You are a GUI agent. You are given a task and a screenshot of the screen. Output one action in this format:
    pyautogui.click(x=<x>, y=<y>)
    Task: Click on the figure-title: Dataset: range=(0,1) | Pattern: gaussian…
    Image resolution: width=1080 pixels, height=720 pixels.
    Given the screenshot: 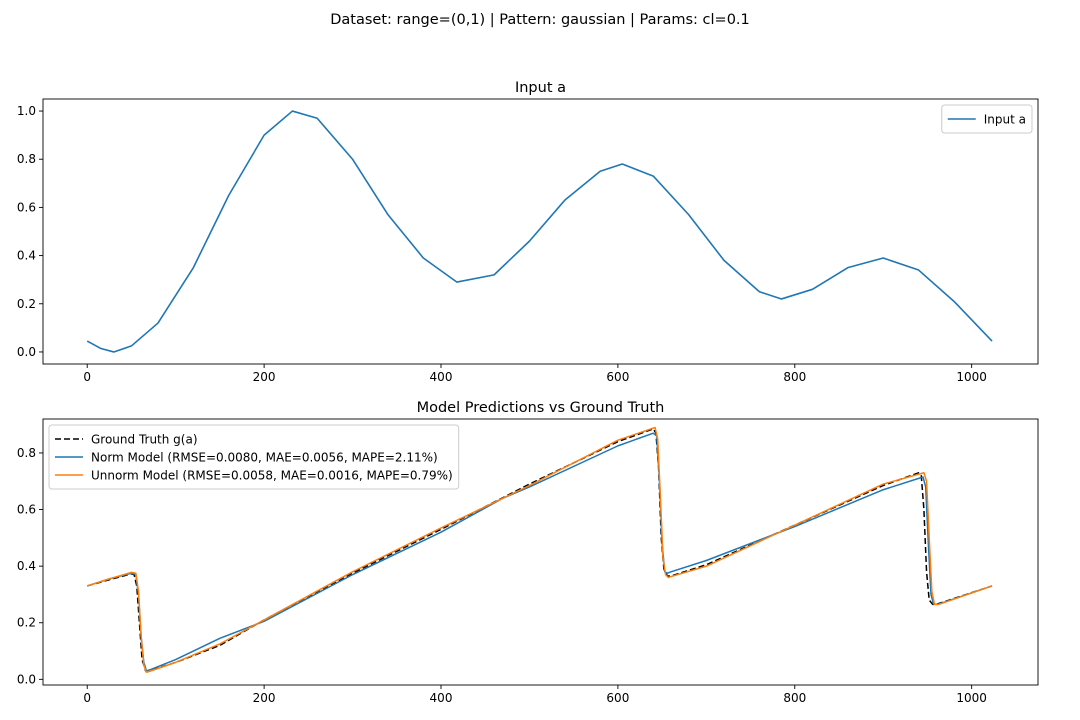 What is the action you would take?
    pyautogui.click(x=540, y=20)
    